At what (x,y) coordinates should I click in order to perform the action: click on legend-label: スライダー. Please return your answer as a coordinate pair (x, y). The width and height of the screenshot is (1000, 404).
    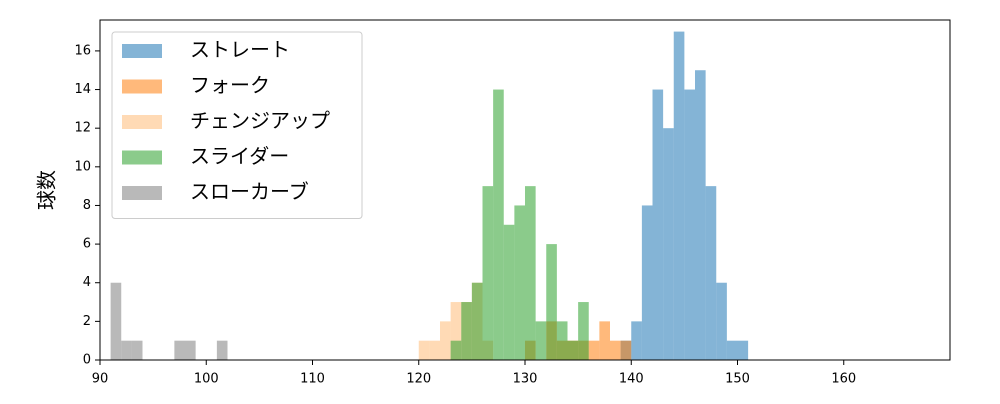
    Looking at the image, I should click on (239, 156).